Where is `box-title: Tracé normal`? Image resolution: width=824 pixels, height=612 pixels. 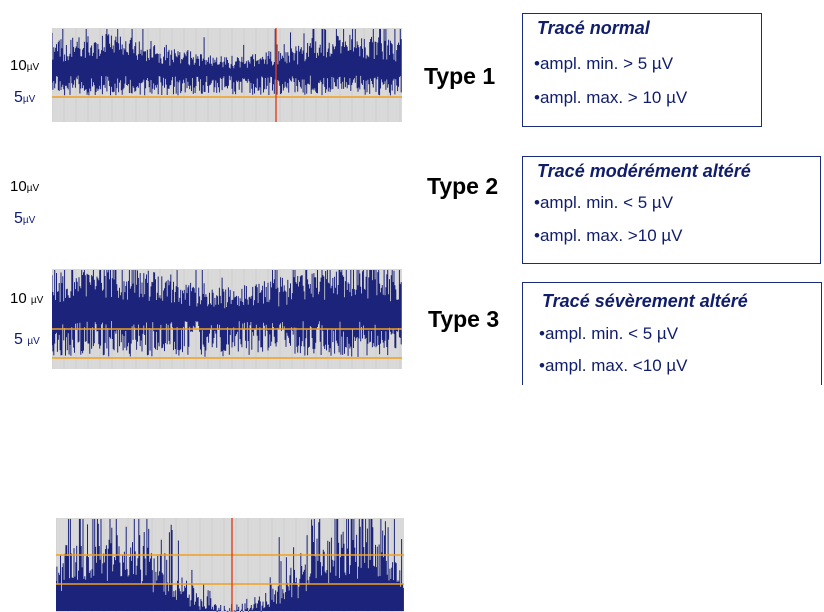
box-title: Tracé normal is located at coordinates (593, 28).